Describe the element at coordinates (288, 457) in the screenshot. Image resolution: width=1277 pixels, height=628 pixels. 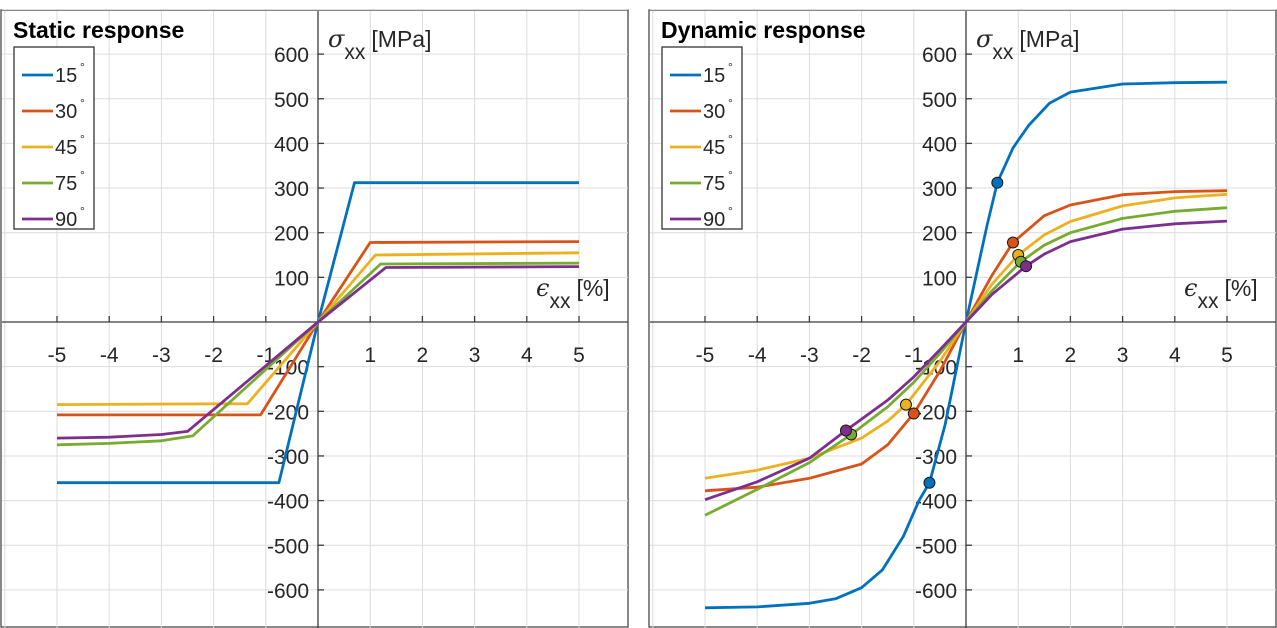
I see `y-tick-label: -300` at that location.